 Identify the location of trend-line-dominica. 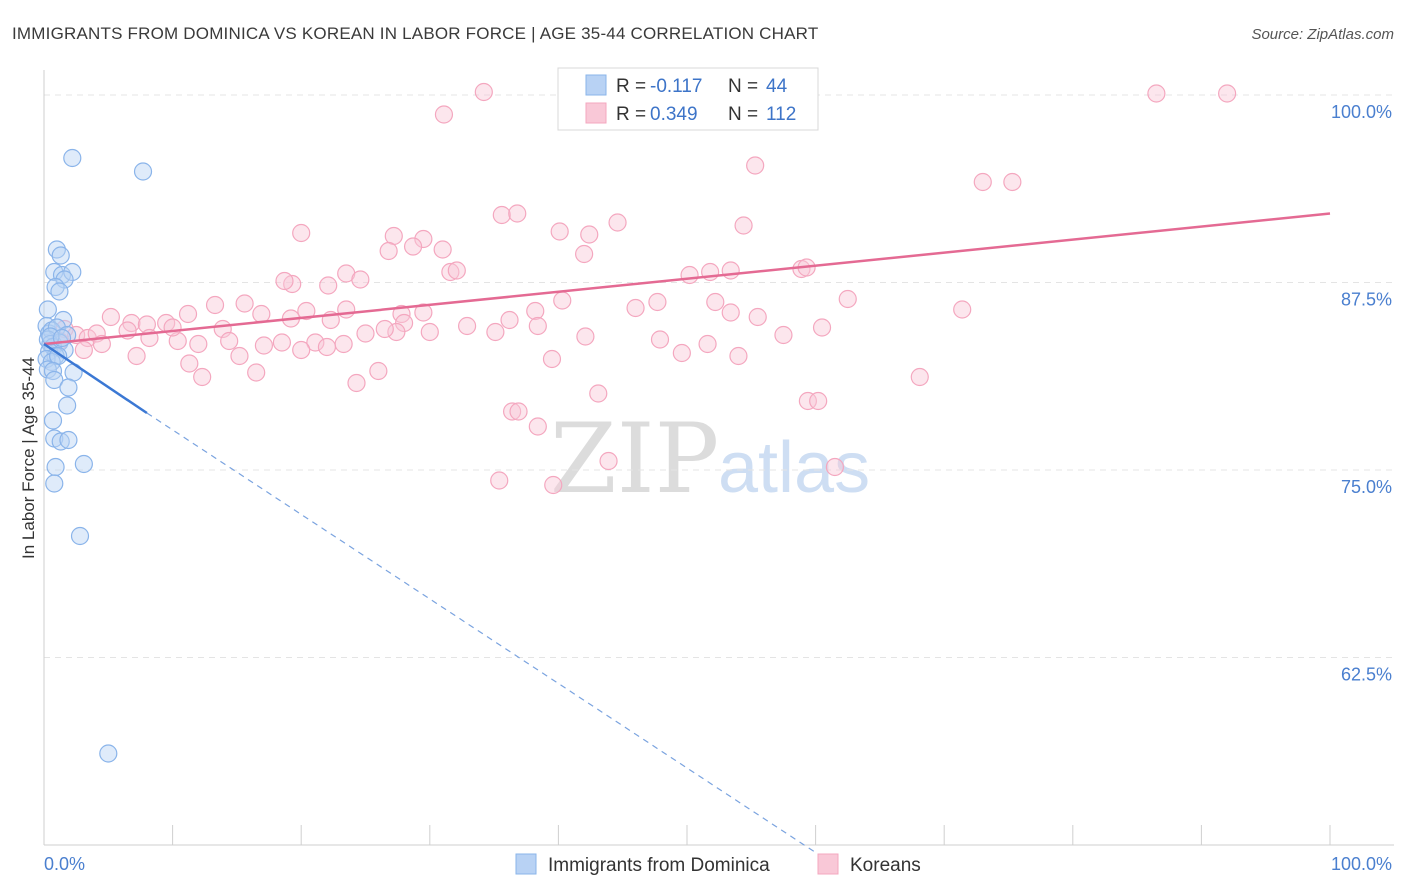
(95, 378).